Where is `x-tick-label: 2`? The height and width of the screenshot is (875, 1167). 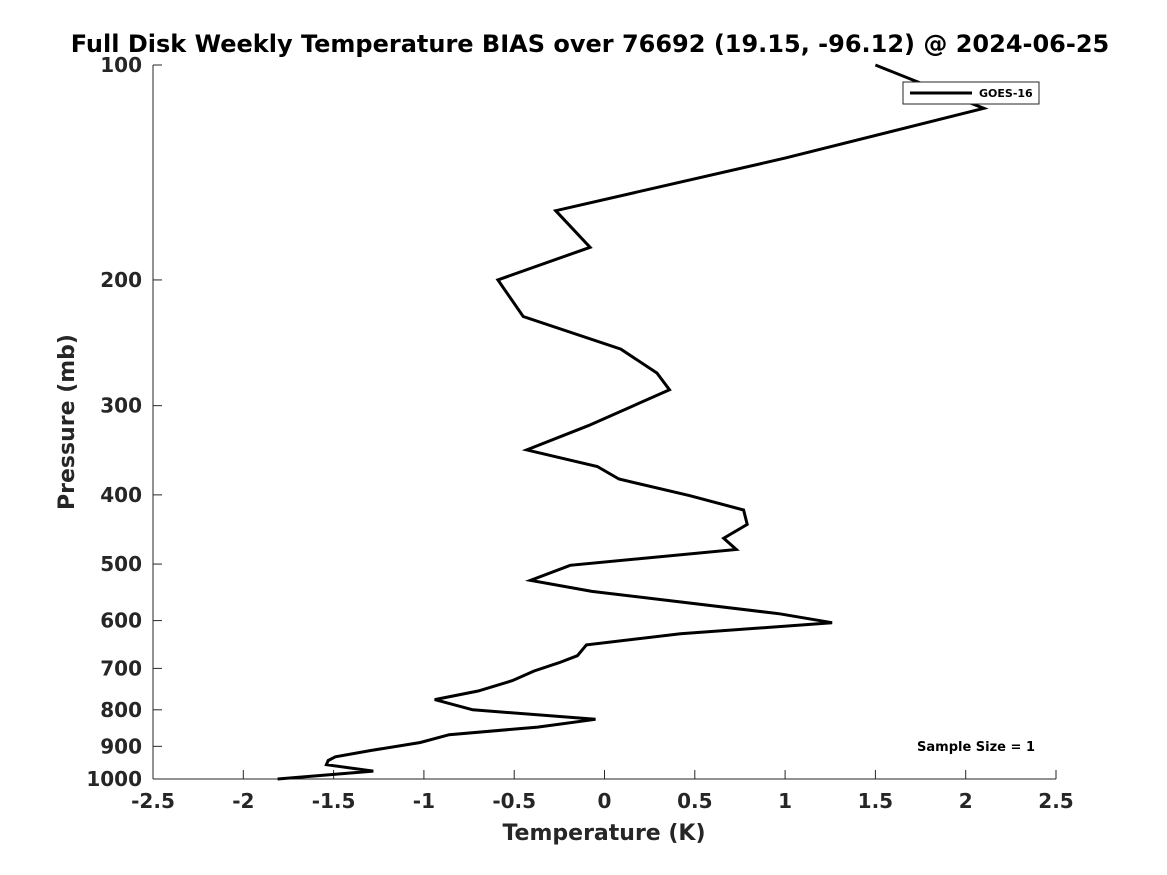
x-tick-label: 2 is located at coordinates (966, 801).